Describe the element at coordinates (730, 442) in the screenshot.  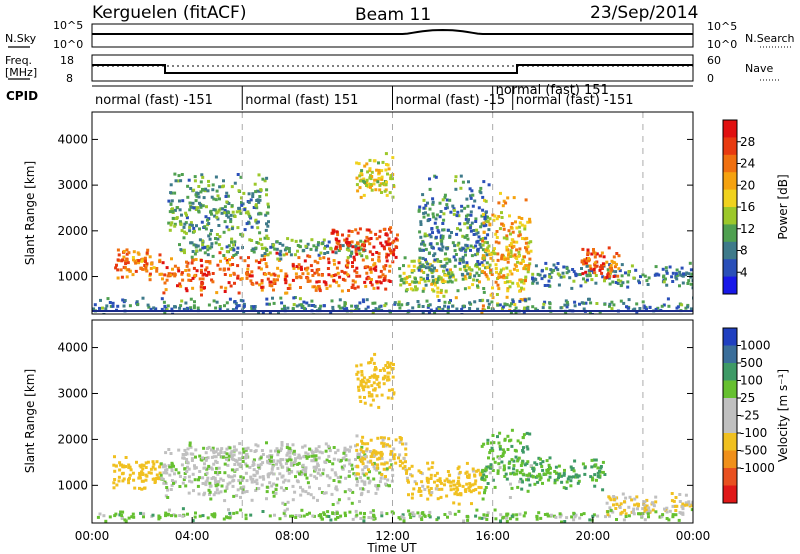
I see `colorbar-swatch` at that location.